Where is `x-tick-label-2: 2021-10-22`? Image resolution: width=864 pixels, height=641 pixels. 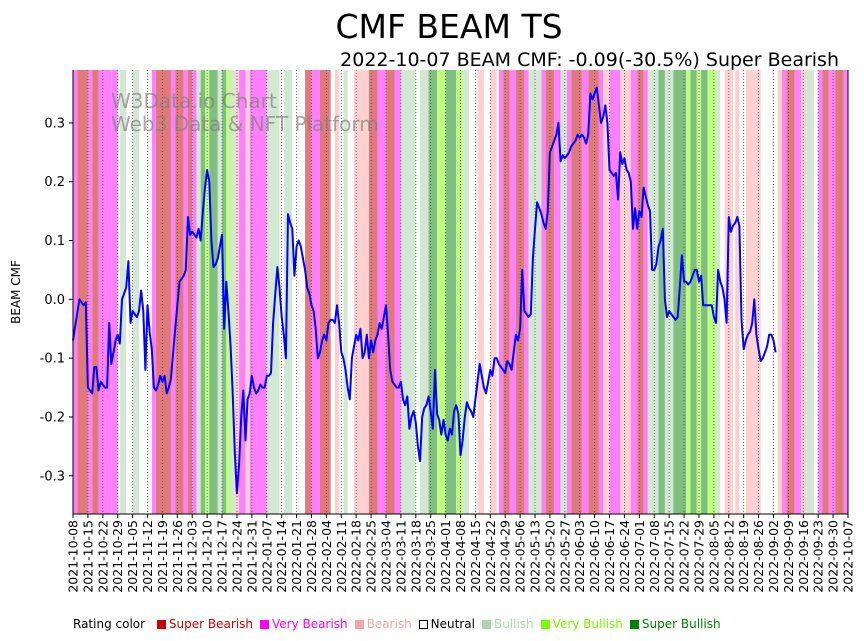 x-tick-label-2: 2021-10-22 is located at coordinates (102, 556).